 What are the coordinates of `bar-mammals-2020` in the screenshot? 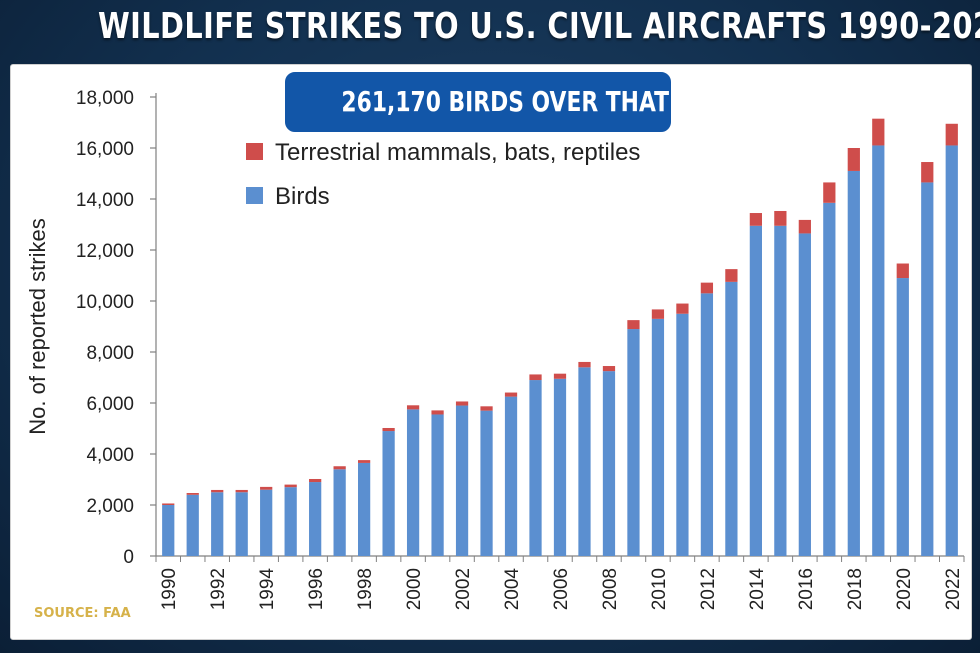 It's located at (902, 271).